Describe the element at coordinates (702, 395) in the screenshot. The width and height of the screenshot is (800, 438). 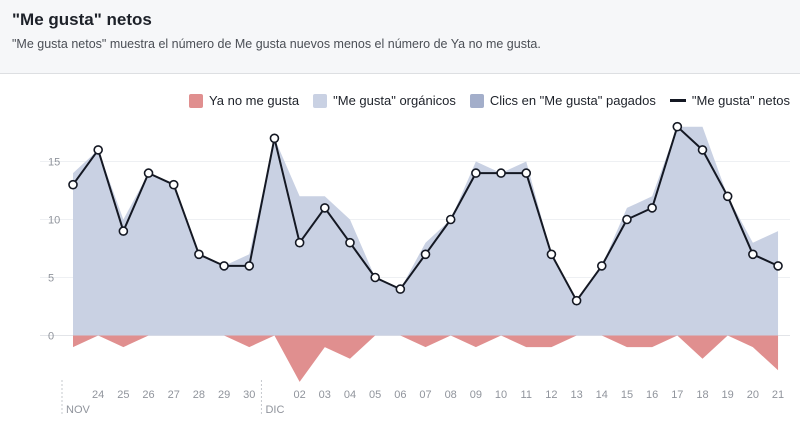
I see `x-tick-label: 18` at that location.